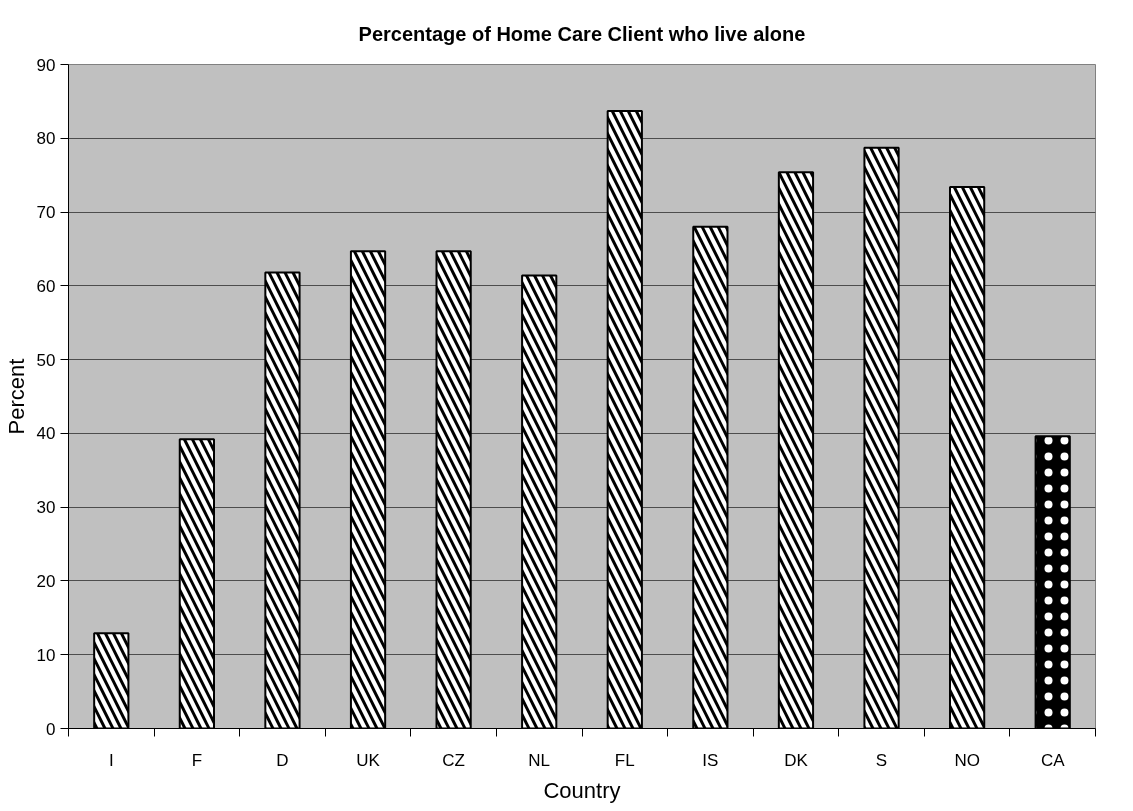 The image size is (1133, 811). Describe the element at coordinates (46, 655) in the screenshot. I see `y-tick-label: 10` at that location.